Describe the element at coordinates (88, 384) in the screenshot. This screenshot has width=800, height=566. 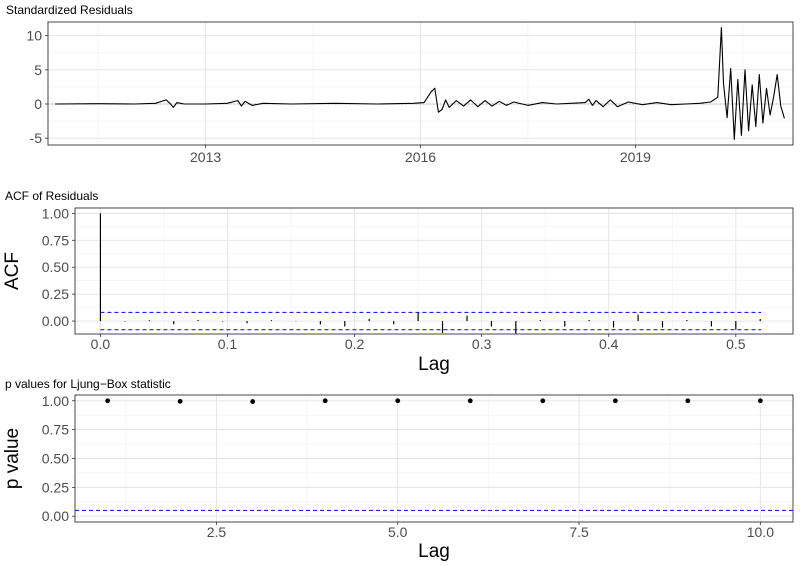
I see `panel-title: p values for Ljung−Box statistic` at that location.